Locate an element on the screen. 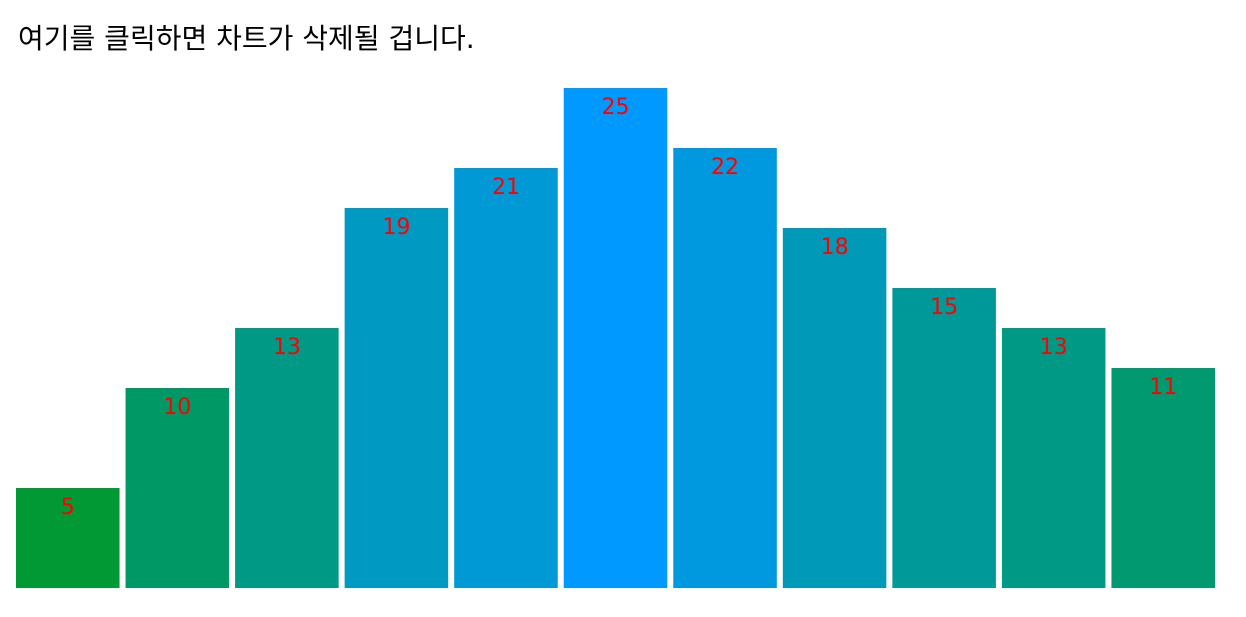 This screenshot has width=1246, height=617. value-label: 18 is located at coordinates (835, 247).